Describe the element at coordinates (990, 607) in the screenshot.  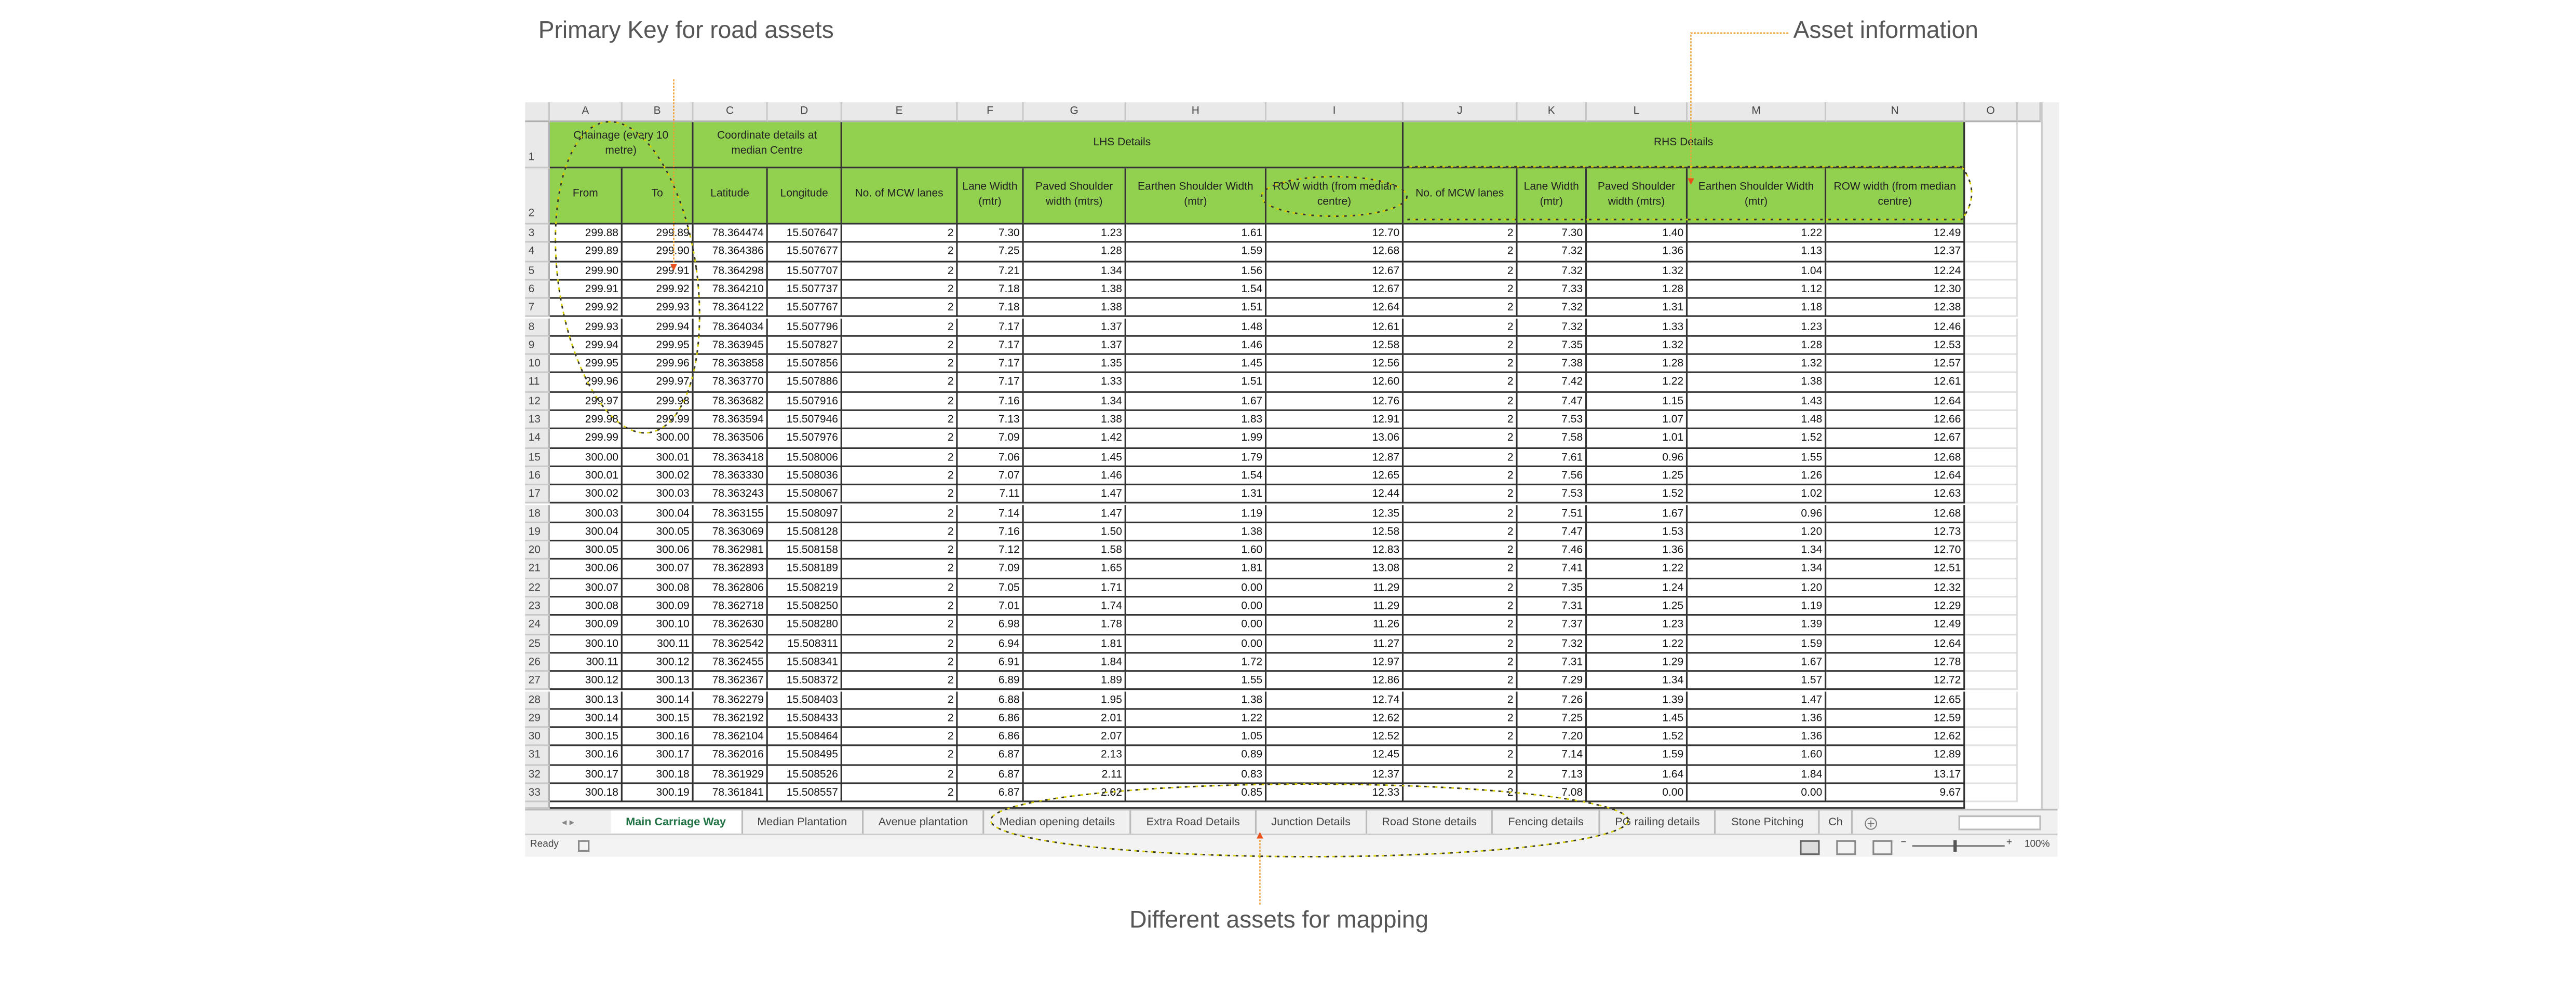
I see `data-cell: 7.01` at that location.